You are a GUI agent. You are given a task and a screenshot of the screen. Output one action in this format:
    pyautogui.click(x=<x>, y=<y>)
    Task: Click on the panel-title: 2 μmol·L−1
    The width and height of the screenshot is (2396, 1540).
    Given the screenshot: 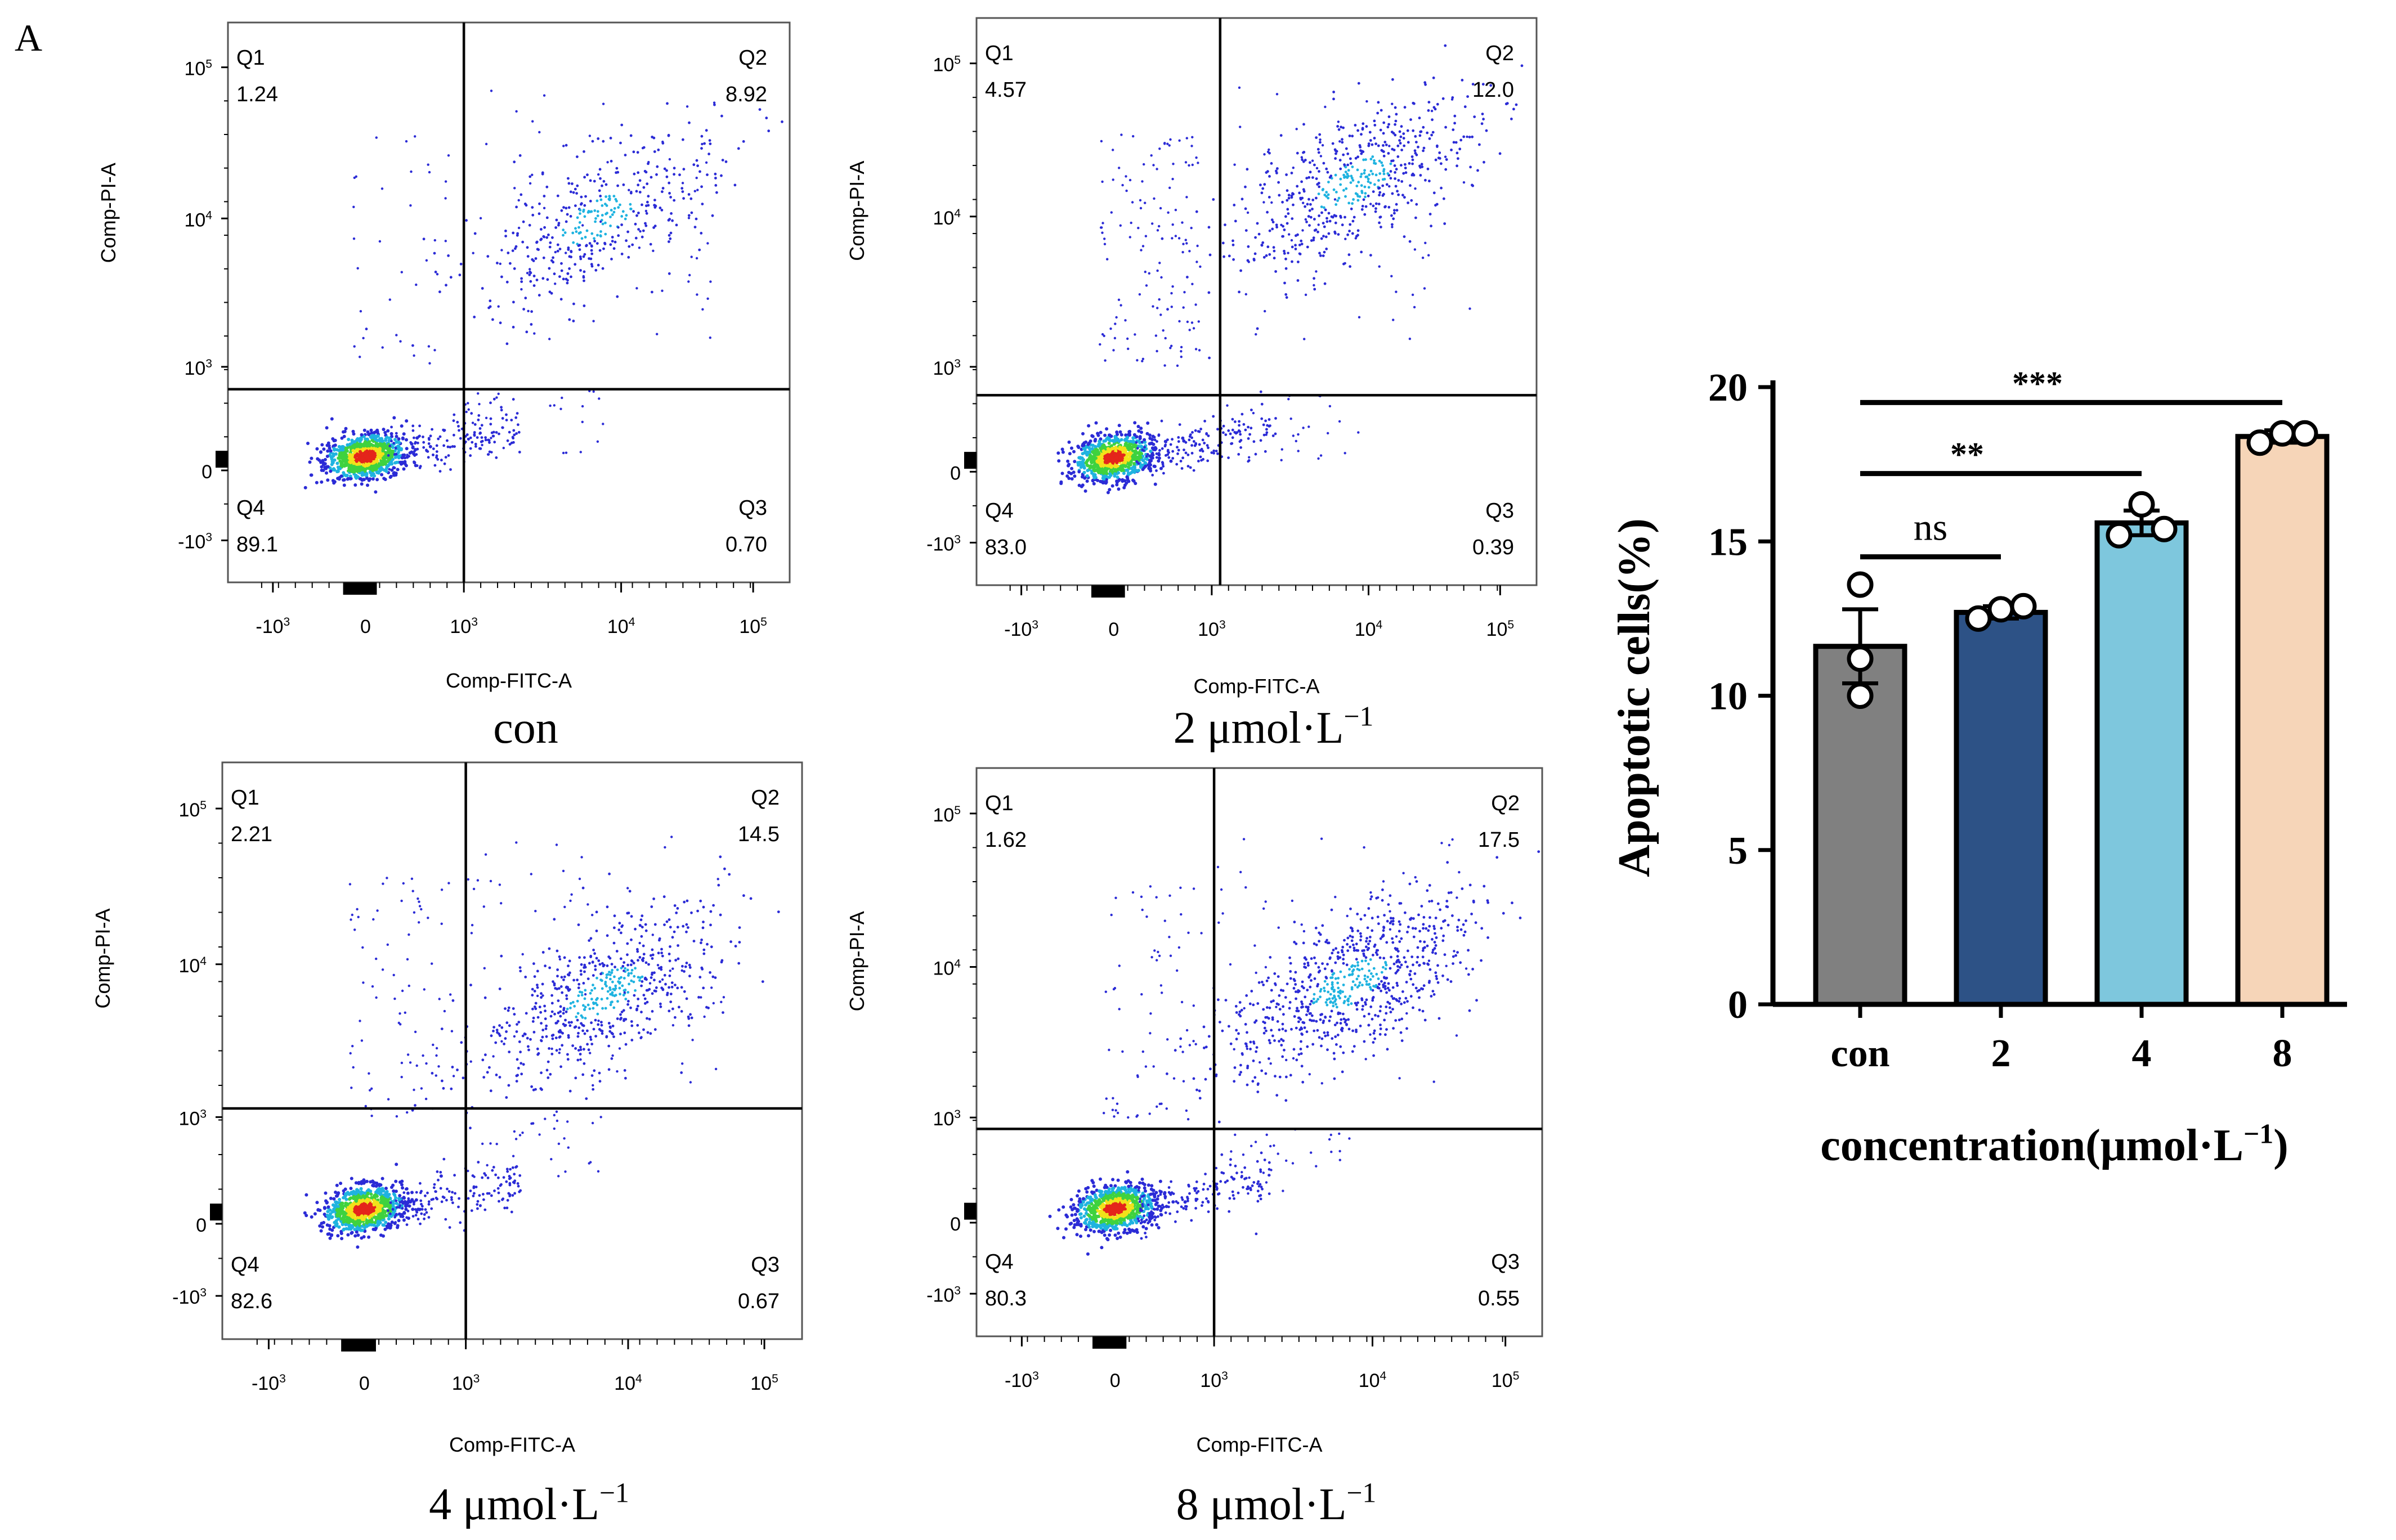 What is the action you would take?
    pyautogui.click(x=1274, y=727)
    